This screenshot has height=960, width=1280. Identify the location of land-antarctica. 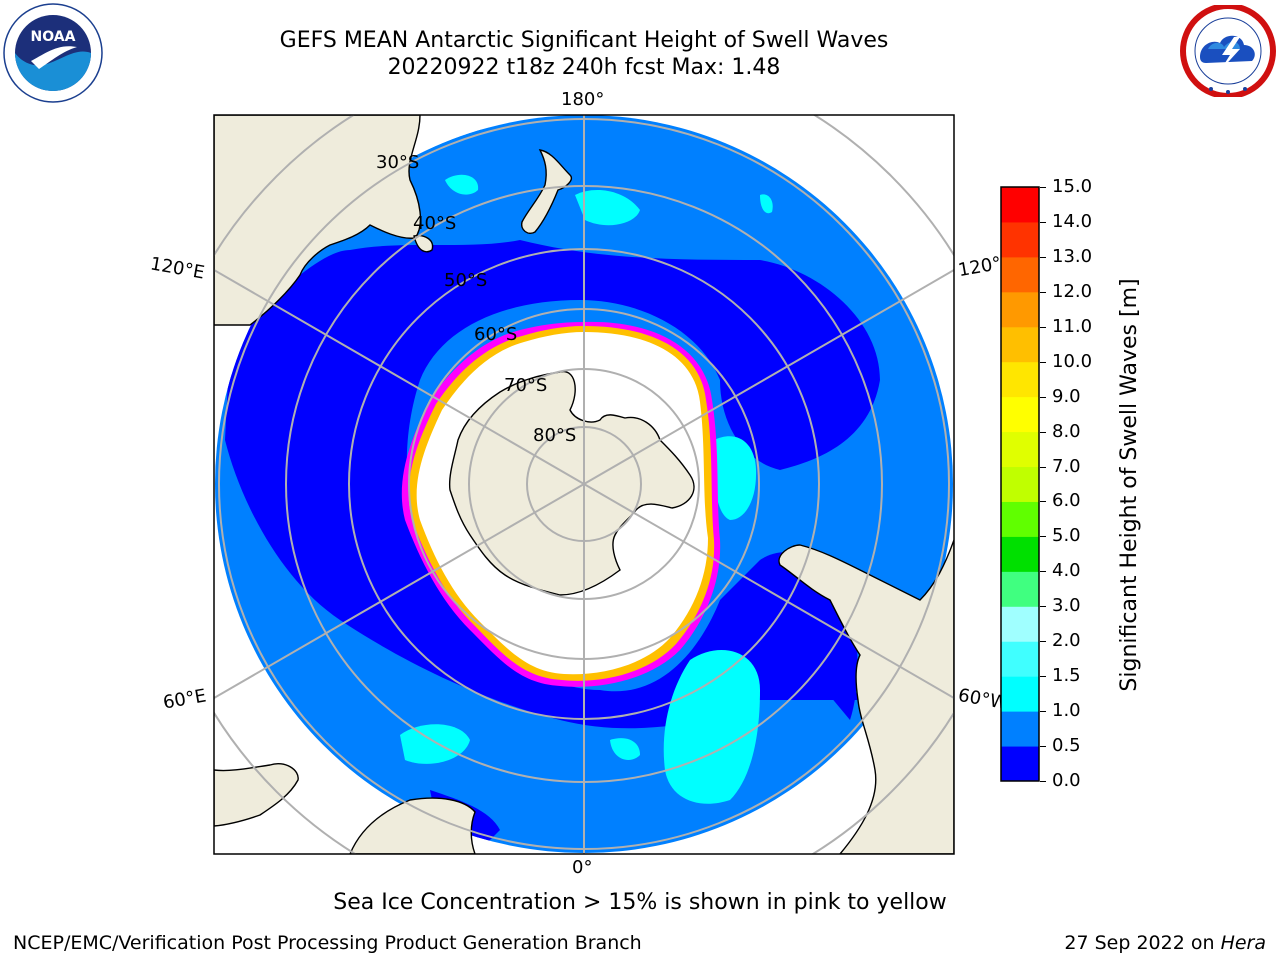
(571, 483).